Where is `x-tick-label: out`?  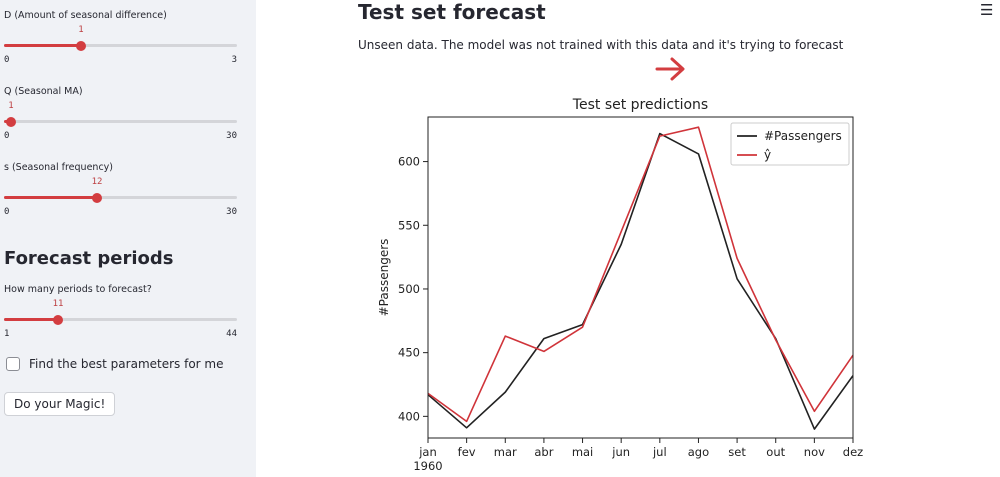 x-tick-label: out is located at coordinates (775, 452).